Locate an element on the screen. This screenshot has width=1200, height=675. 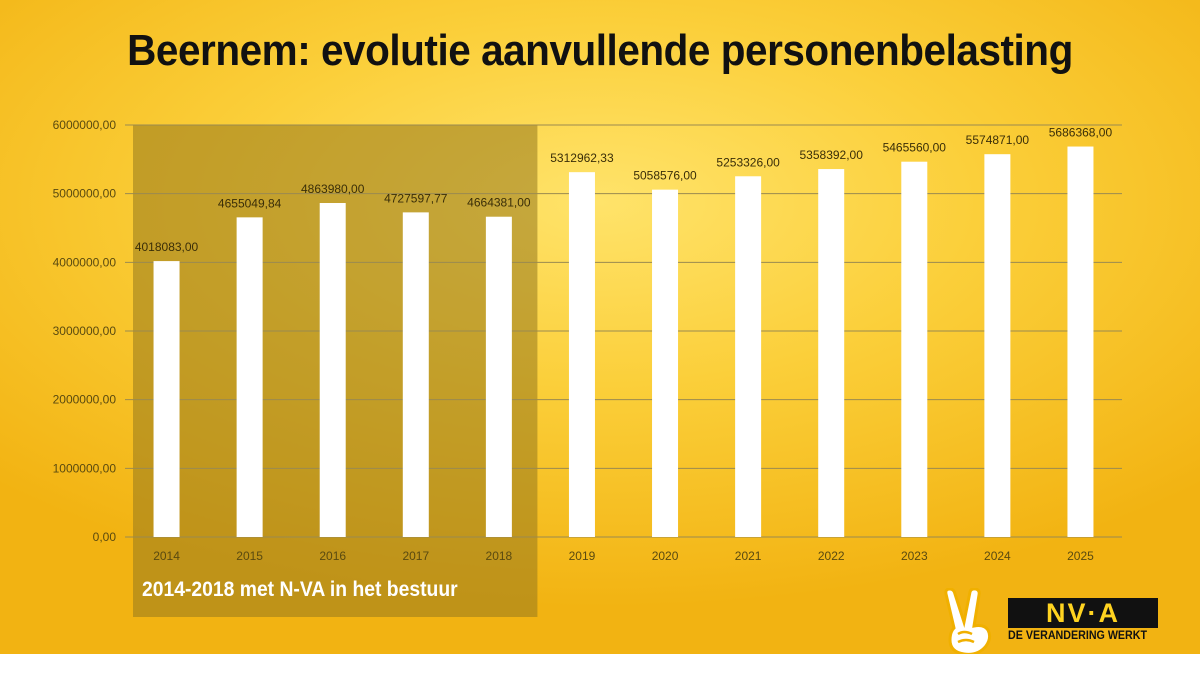
logo-mark: NV·A is located at coordinates (1083, 613).